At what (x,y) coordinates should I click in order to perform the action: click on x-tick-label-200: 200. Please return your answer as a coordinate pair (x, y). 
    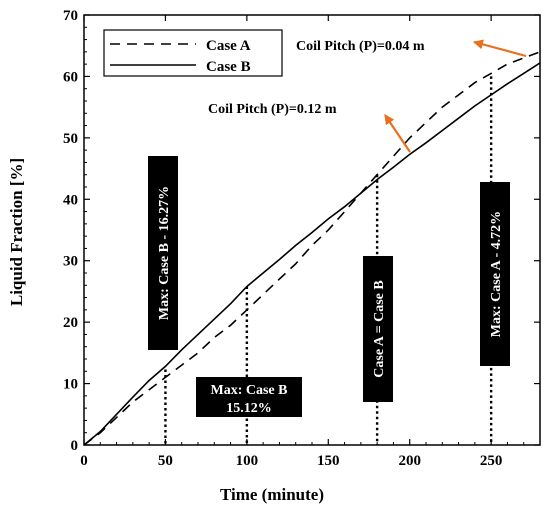
    Looking at the image, I should click on (409, 461).